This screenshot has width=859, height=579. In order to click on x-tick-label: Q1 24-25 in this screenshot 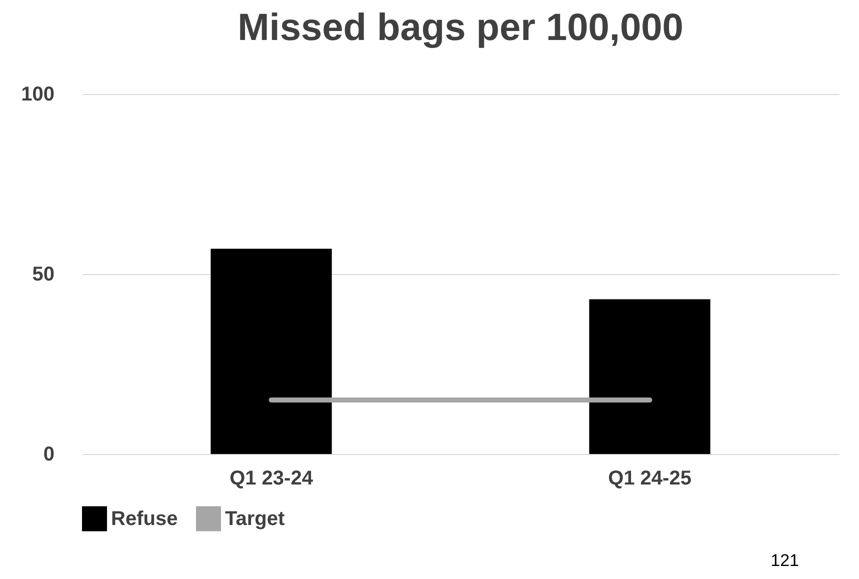, I will do `click(650, 479)`.